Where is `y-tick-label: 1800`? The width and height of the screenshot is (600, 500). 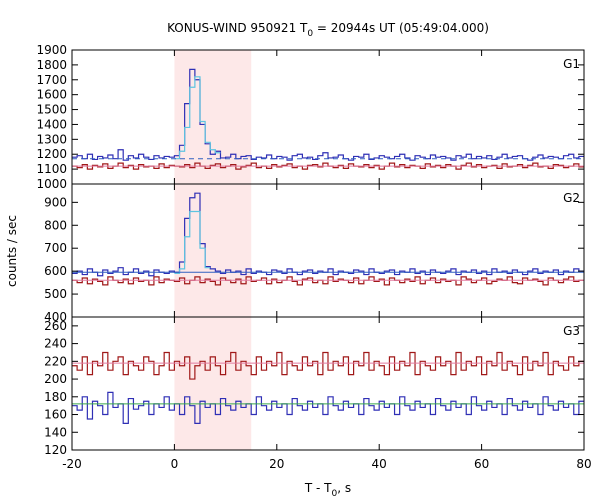 y-tick-label: 1800 is located at coordinates (51, 65).